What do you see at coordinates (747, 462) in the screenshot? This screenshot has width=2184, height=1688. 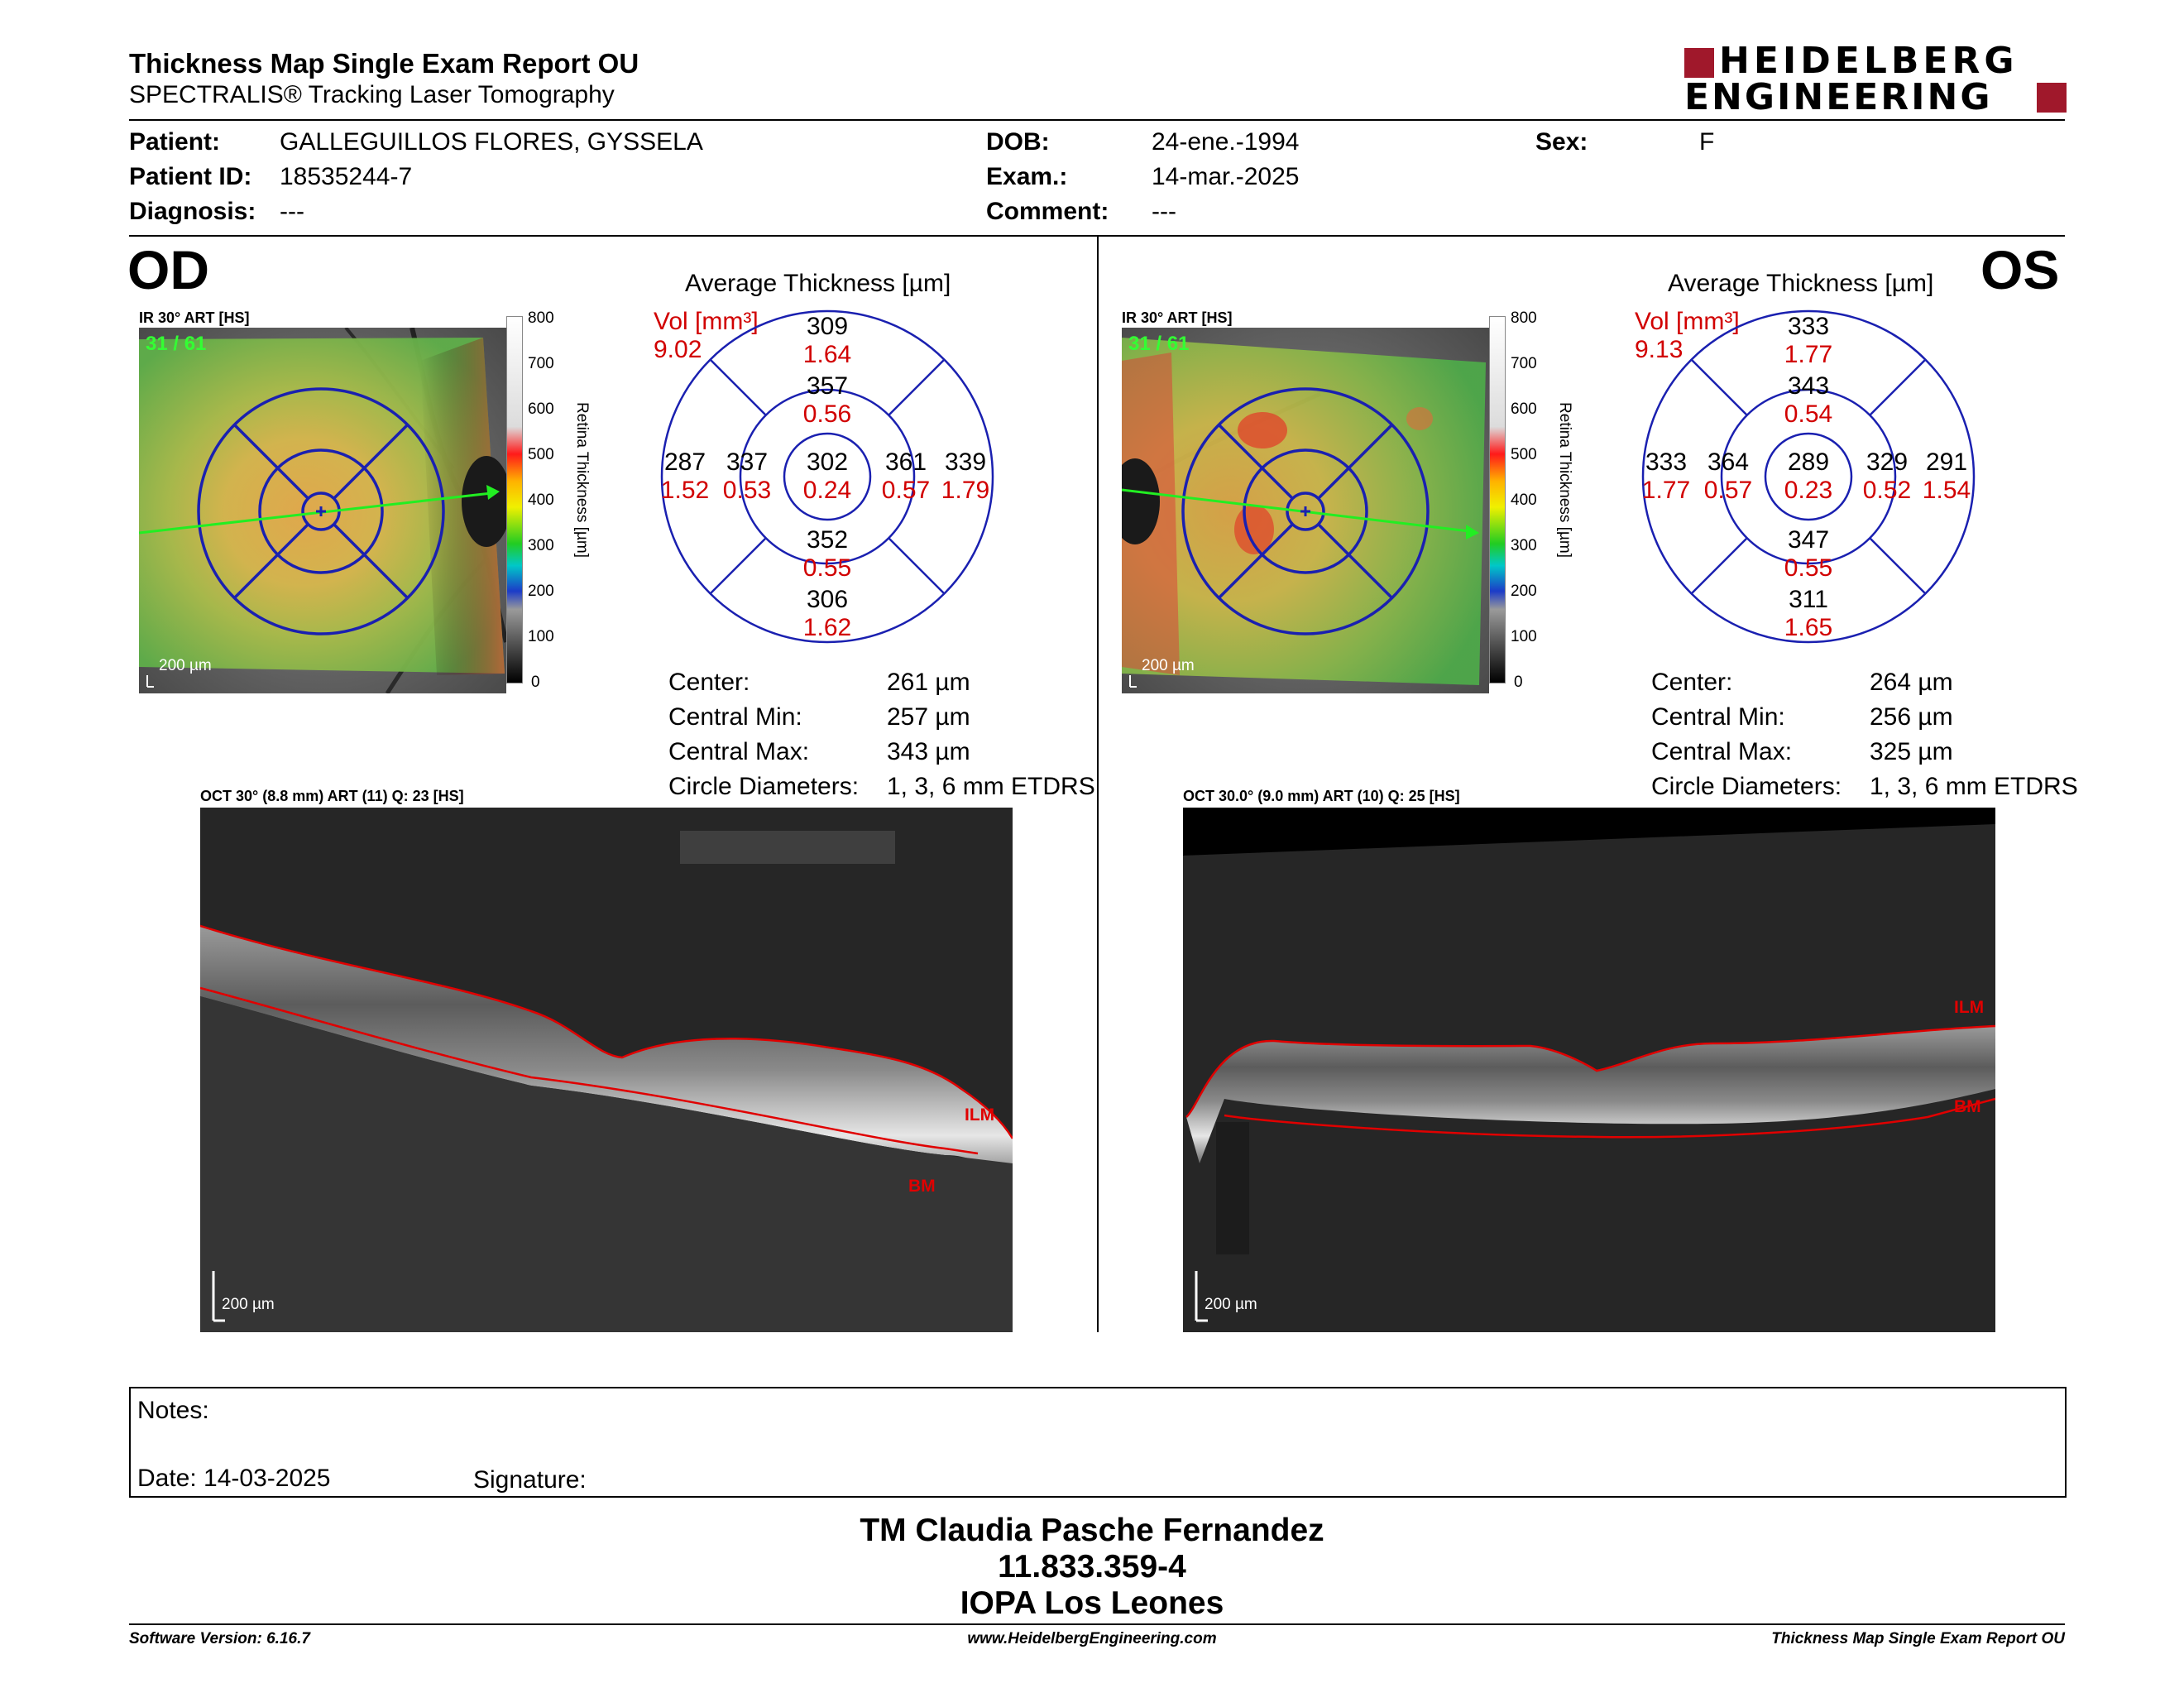 I see `etdrs-od-inner-nasal: 337` at bounding box center [747, 462].